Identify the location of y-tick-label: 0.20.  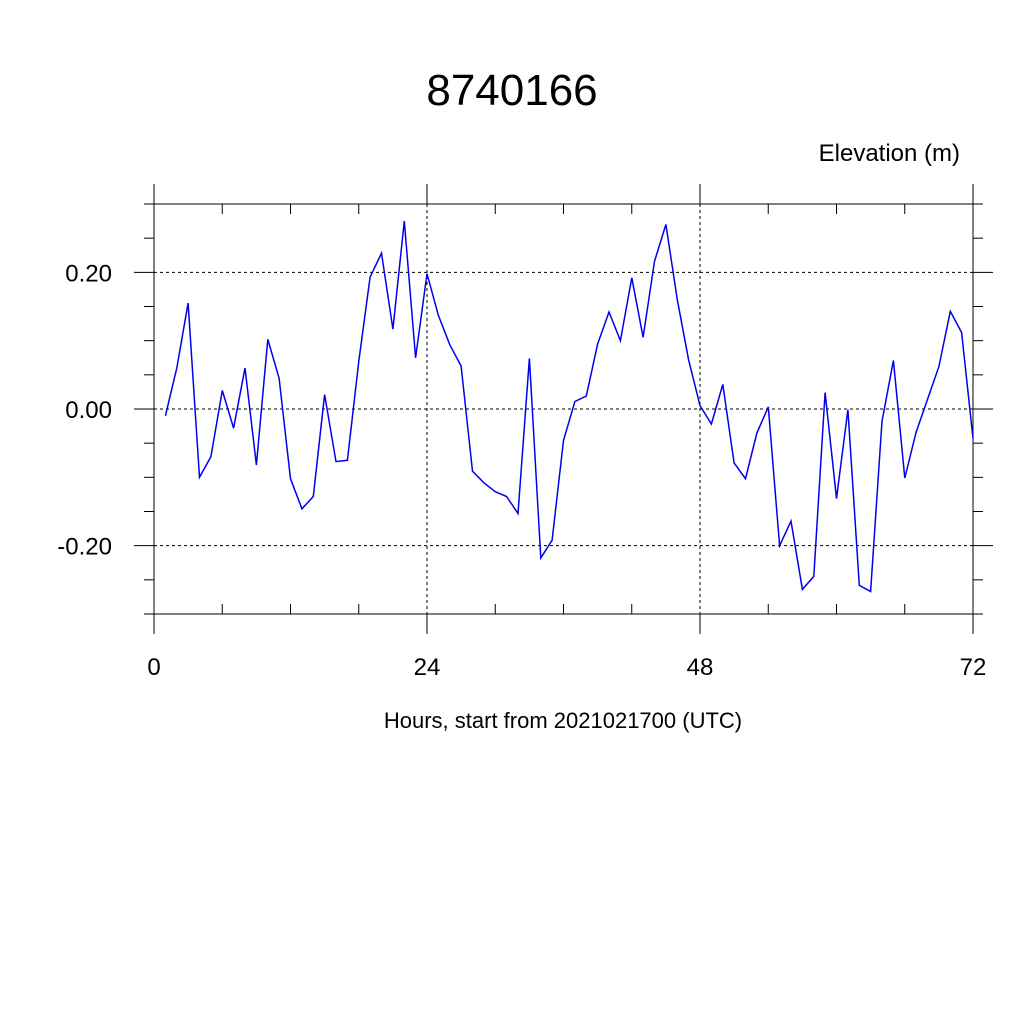
(88, 273).